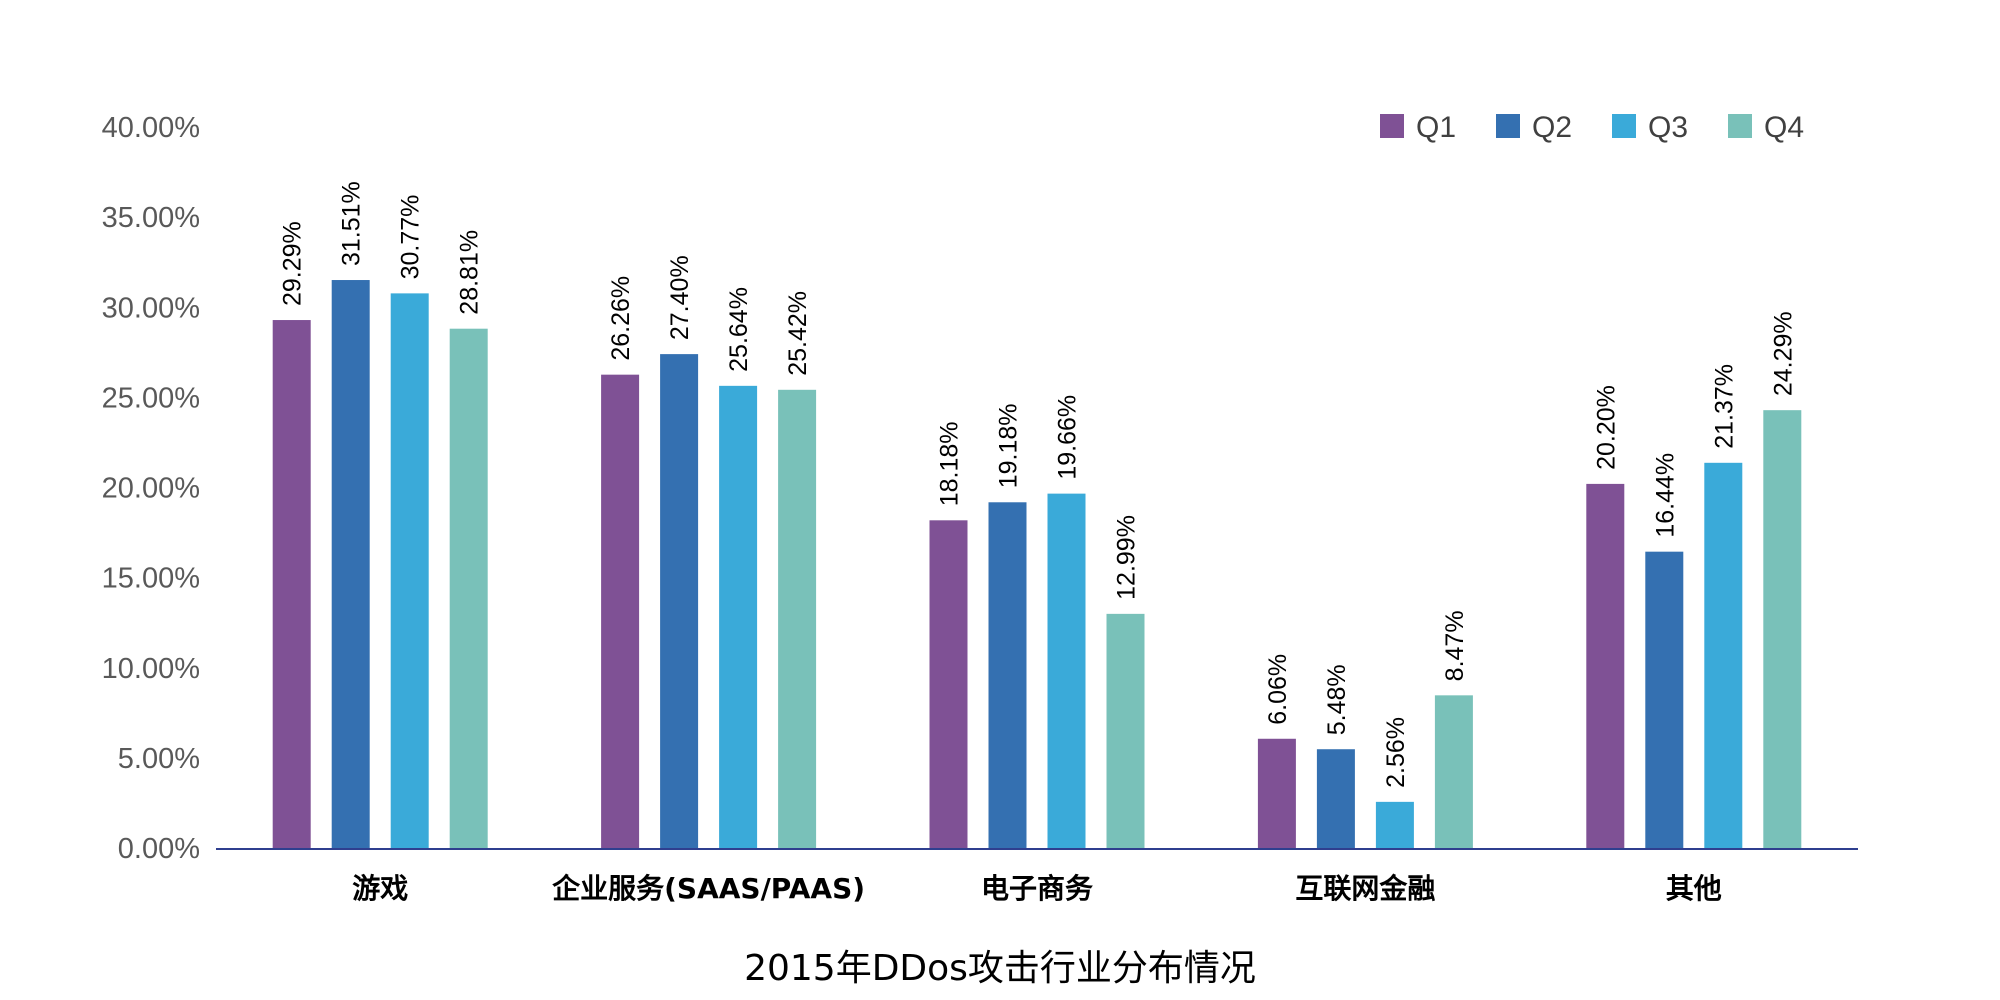 The width and height of the screenshot is (2000, 1000). Describe the element at coordinates (621, 318) in the screenshot. I see `data-label: 26.26%` at that location.